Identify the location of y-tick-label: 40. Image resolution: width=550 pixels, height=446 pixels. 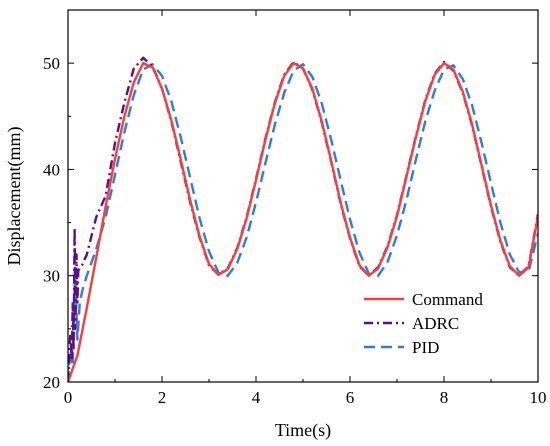
(51, 169).